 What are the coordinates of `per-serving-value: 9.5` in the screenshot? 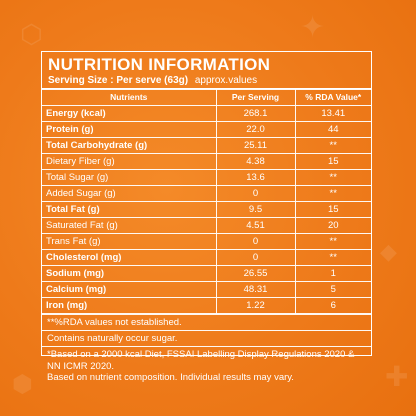 It's located at (255, 209).